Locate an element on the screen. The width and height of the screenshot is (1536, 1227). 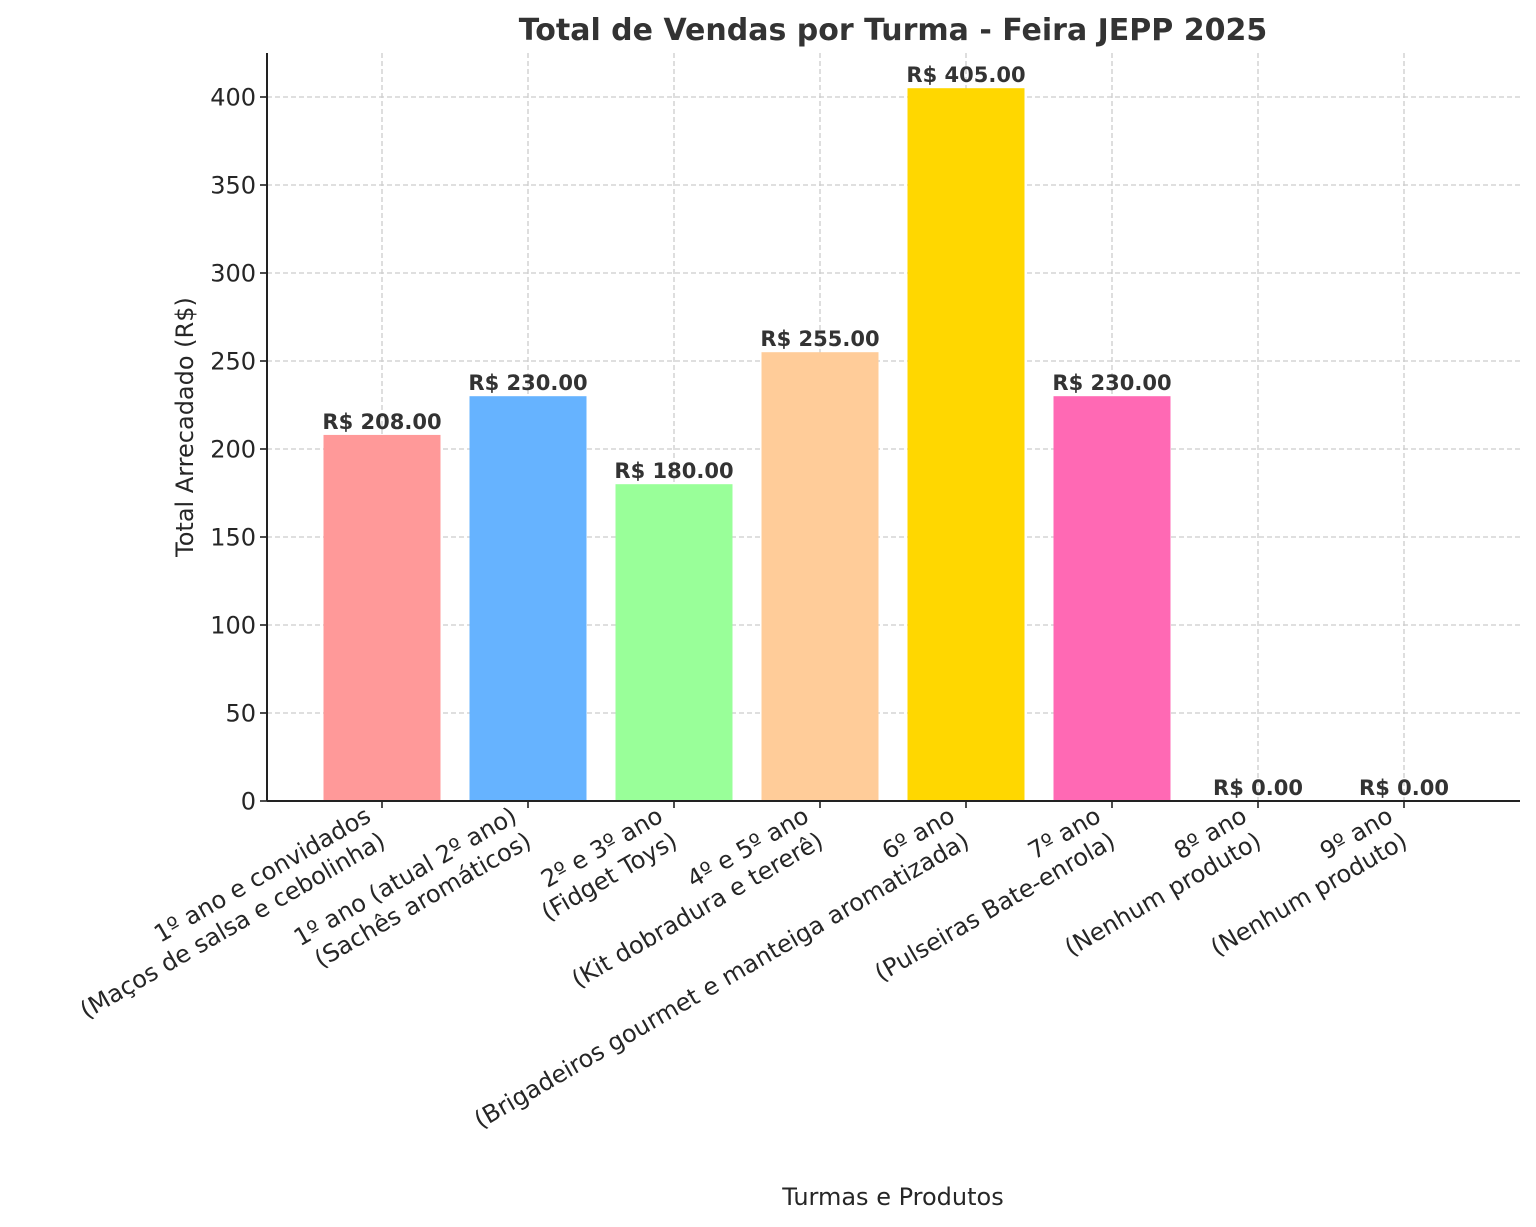
bar-value-label: R$ 208.00 is located at coordinates (381, 422).